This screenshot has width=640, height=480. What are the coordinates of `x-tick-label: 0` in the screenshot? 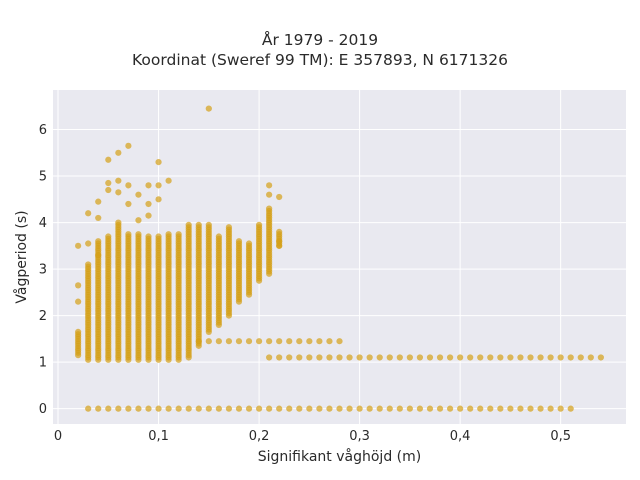 It's located at (58, 436).